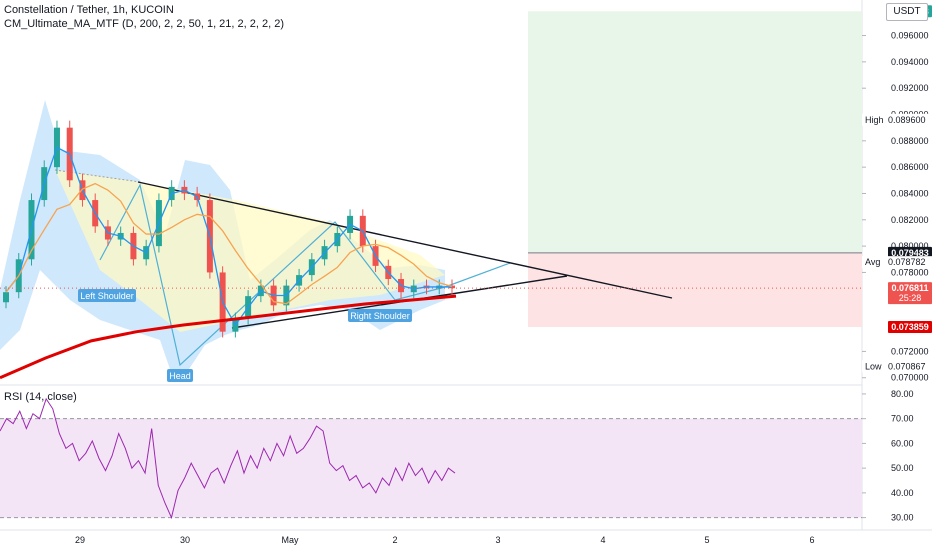  I want to click on rsi-tick-label: 40.00, so click(902, 493).